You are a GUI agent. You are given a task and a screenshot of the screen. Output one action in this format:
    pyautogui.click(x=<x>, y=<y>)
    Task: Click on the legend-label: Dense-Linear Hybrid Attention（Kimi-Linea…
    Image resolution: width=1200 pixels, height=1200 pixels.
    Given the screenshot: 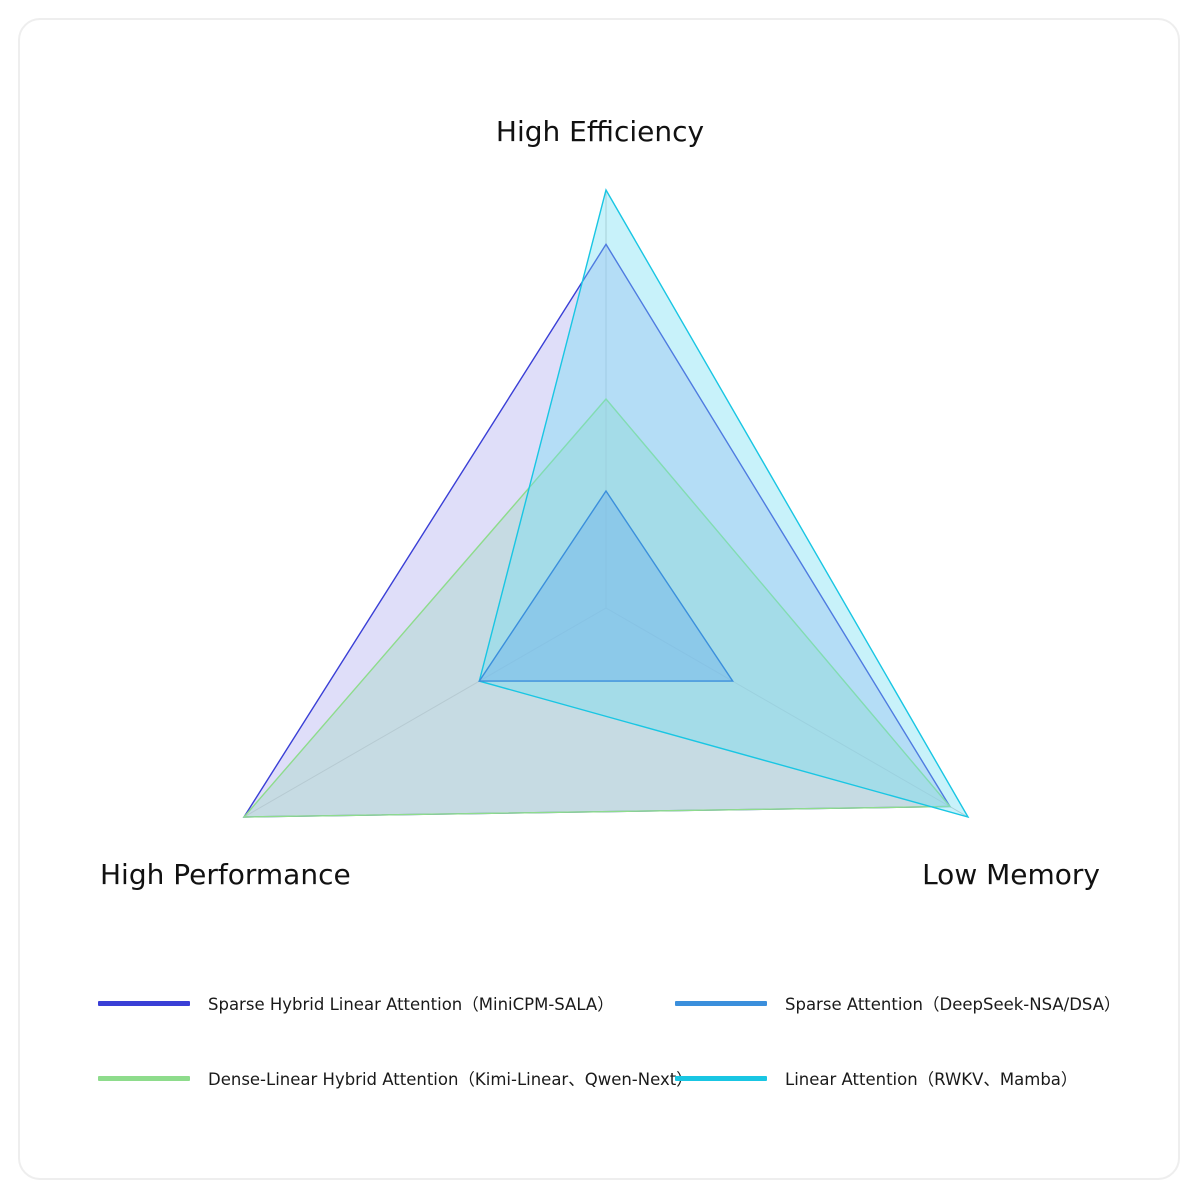 What is the action you would take?
    pyautogui.click(x=450, y=1079)
    